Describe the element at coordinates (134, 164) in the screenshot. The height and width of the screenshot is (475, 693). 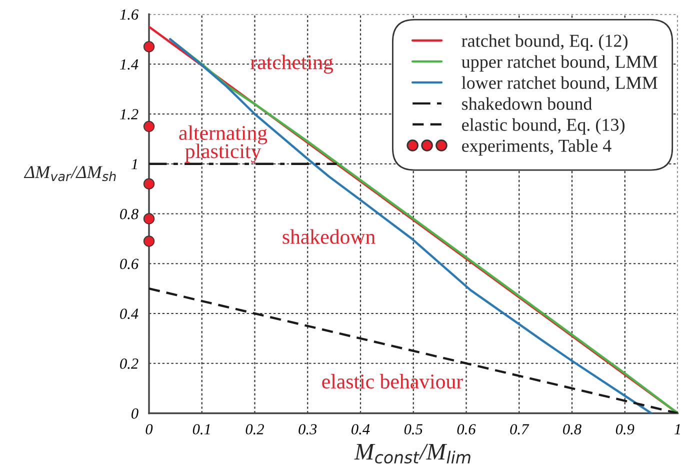
I see `y-tick-label: 1` at that location.